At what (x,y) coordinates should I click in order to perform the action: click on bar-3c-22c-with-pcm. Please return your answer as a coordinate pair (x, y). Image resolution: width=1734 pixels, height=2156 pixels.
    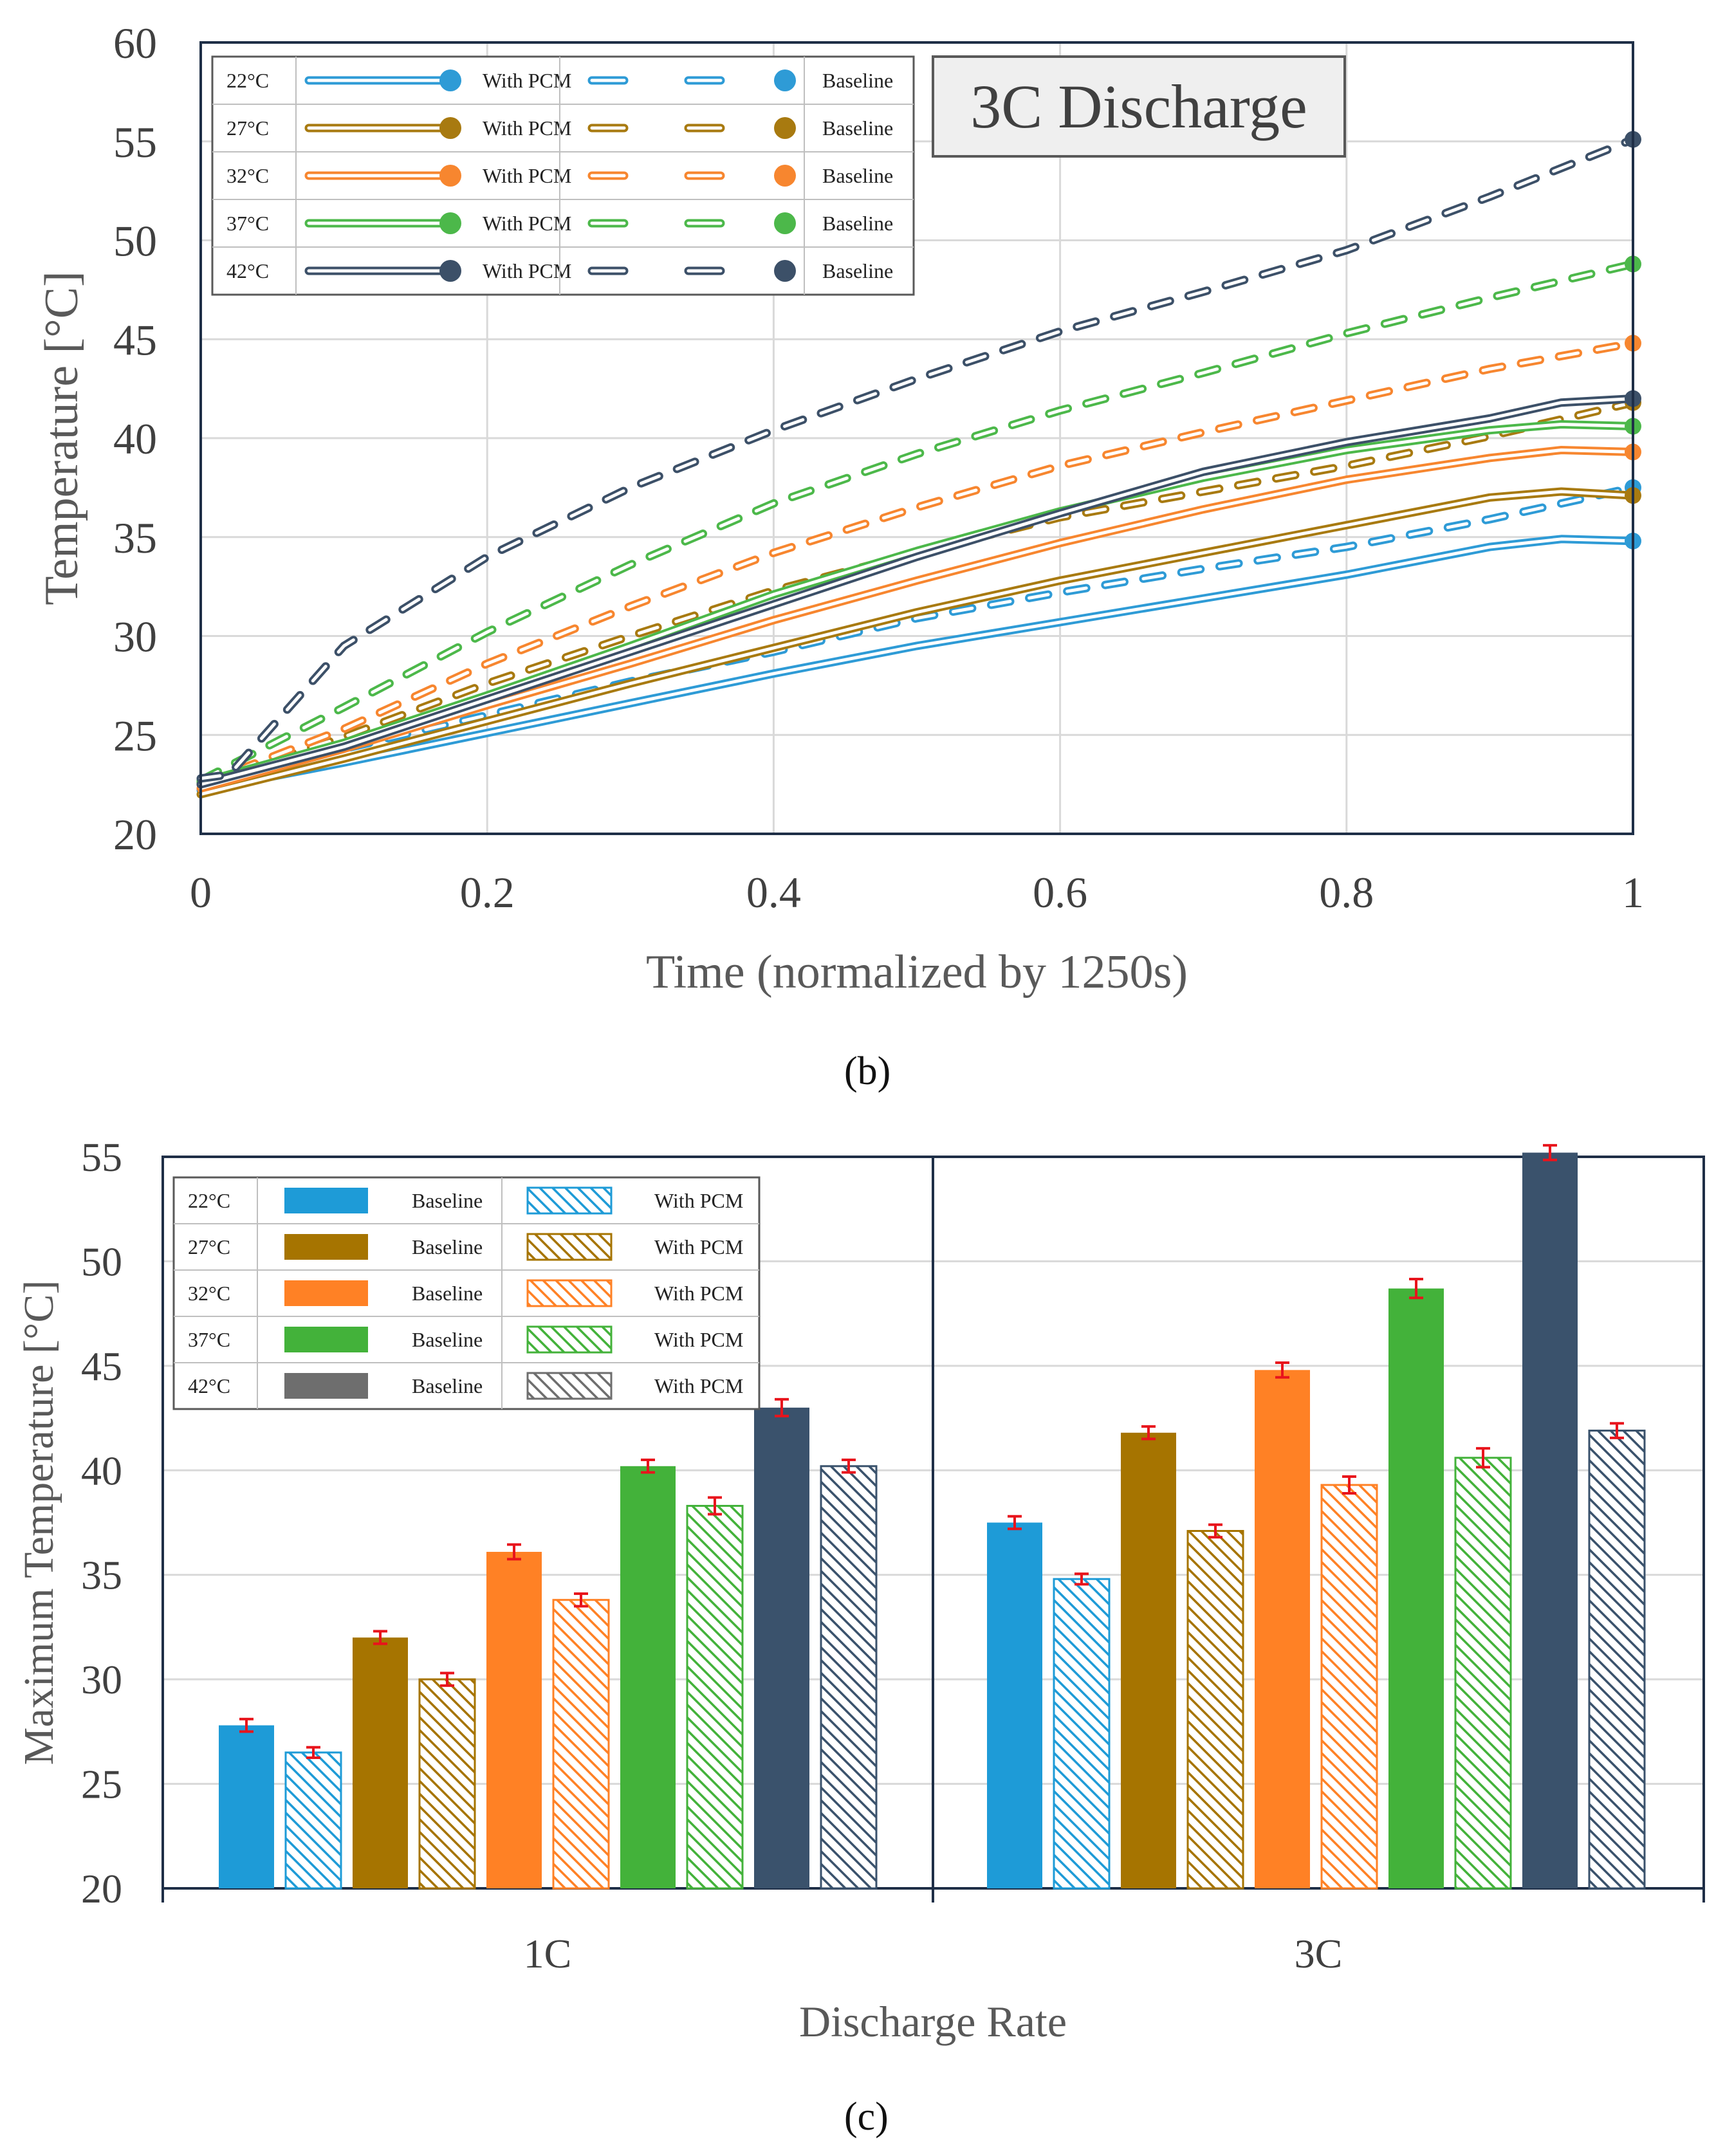
    Looking at the image, I should click on (1082, 1734).